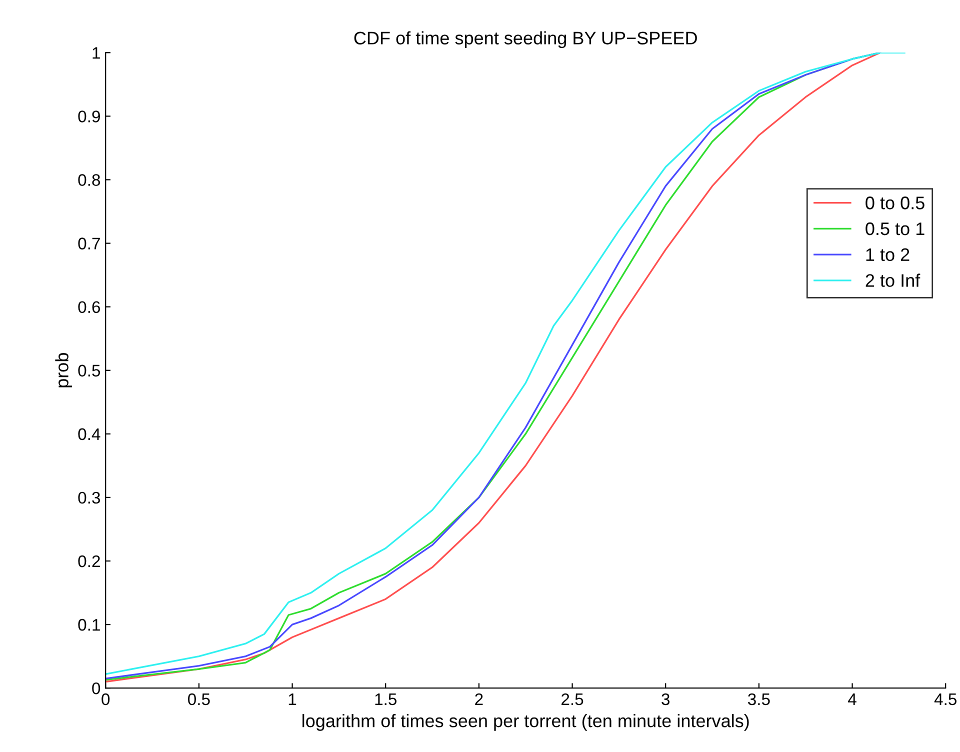  Describe the element at coordinates (199, 699) in the screenshot. I see `x-tick-label: 0.5` at that location.